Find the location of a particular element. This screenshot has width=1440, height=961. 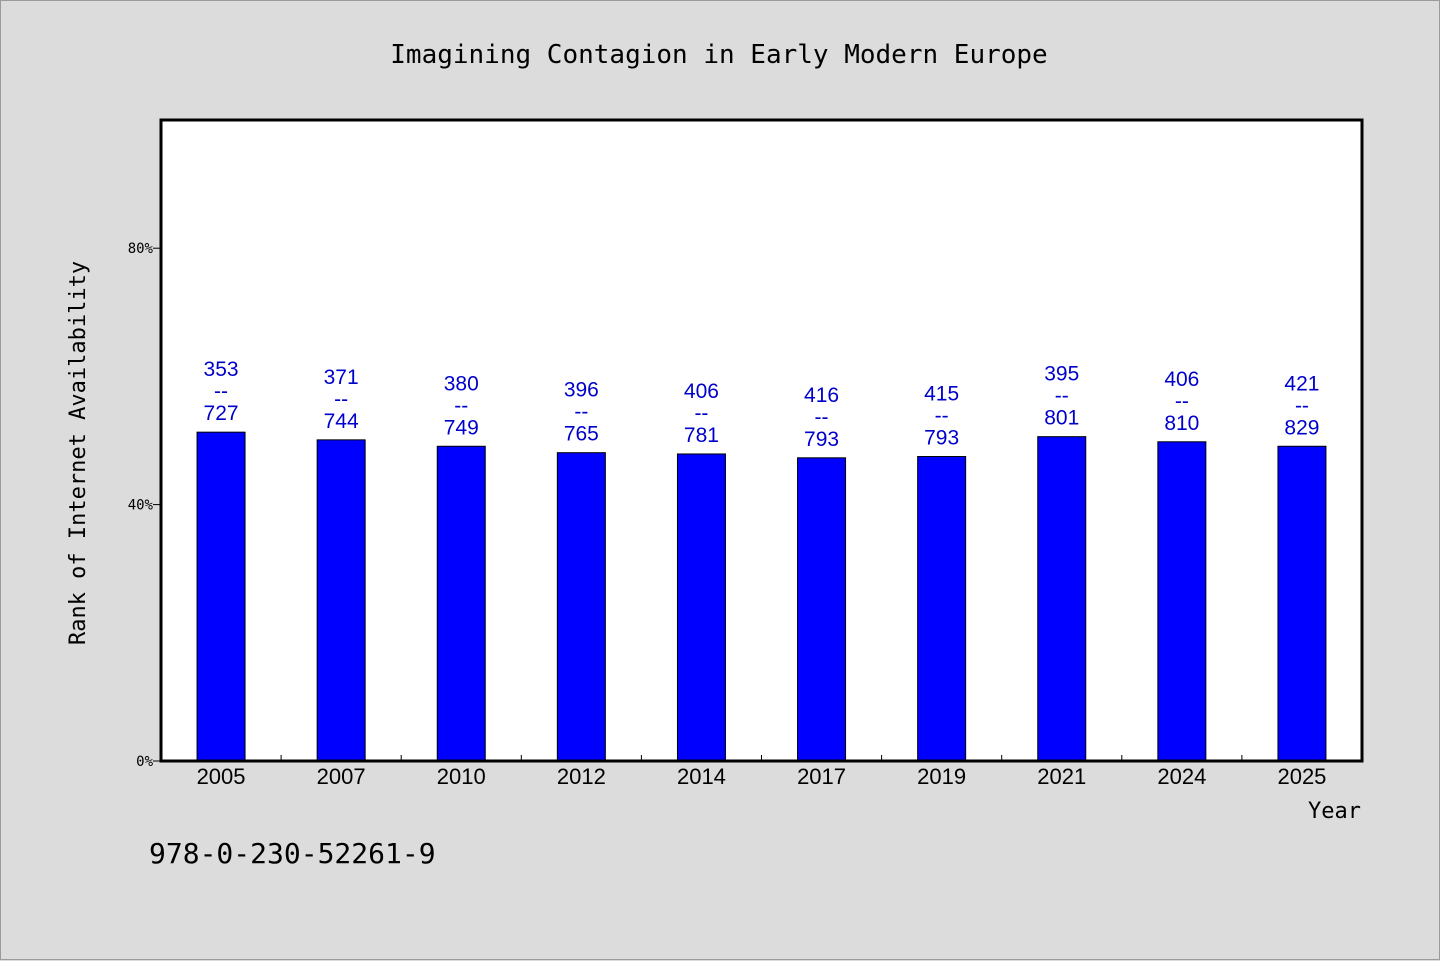

y-tick-label: 80% is located at coordinates (141, 249).